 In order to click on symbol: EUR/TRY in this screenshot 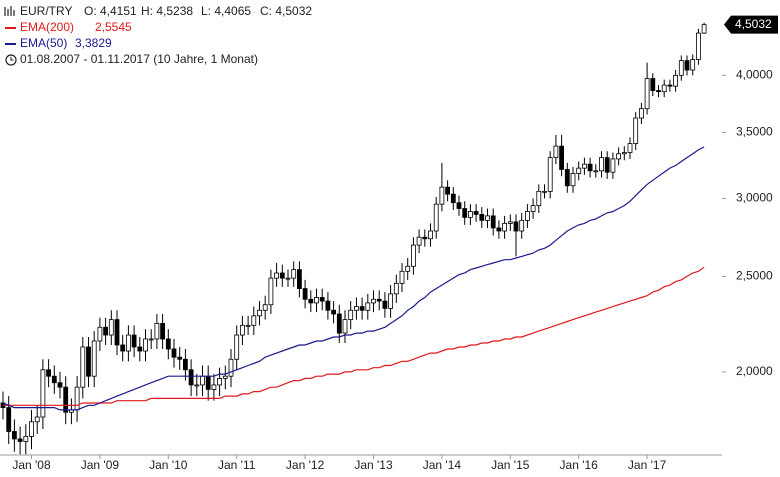, I will do `click(46, 11)`.